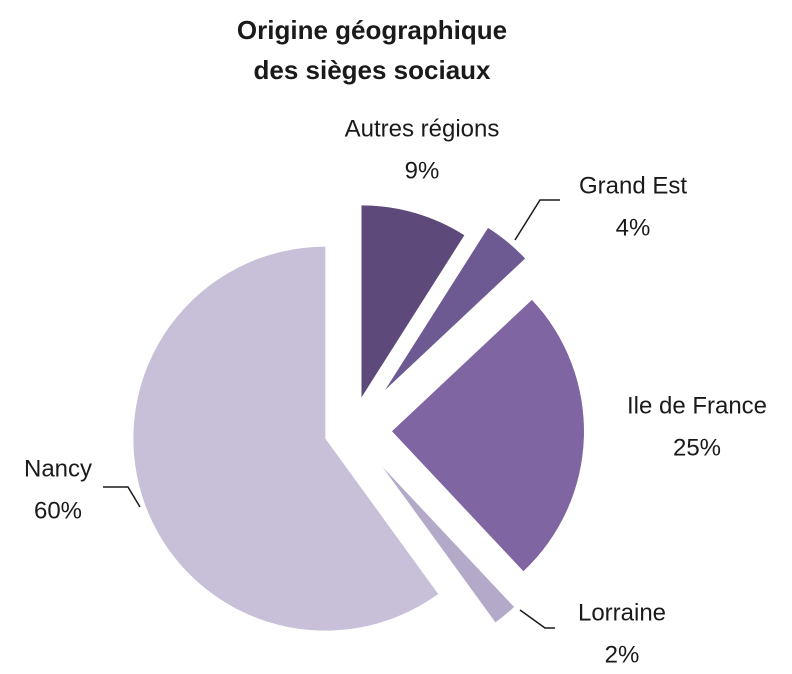 This screenshot has height=674, width=792. Describe the element at coordinates (422, 170) in the screenshot. I see `value-label: 9%` at that location.